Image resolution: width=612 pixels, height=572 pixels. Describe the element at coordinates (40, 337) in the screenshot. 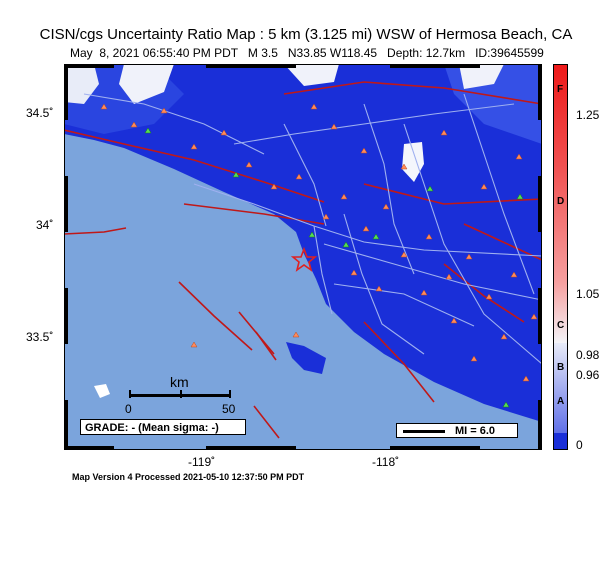

I see `lat-label-33-5: 33.5˚` at that location.